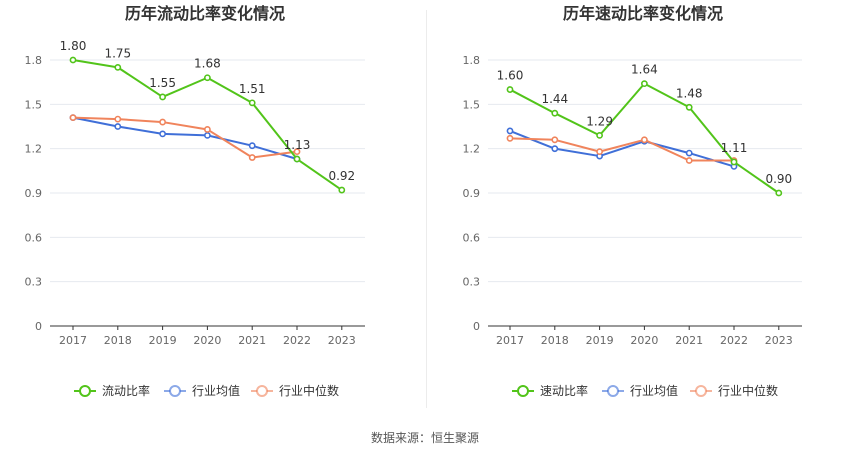 This screenshot has height=459, width=850. Describe the element at coordinates (564, 390) in the screenshot. I see `legend-label: 速动比率` at that location.